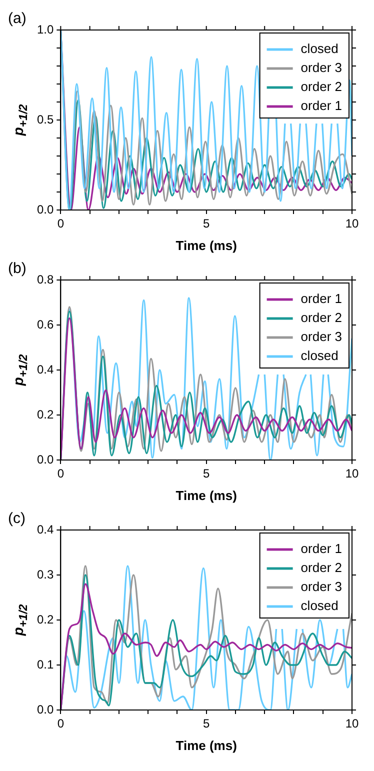 This screenshot has width=374, height=771. I want to click on y-tick-label: 0.5, so click(45, 119).